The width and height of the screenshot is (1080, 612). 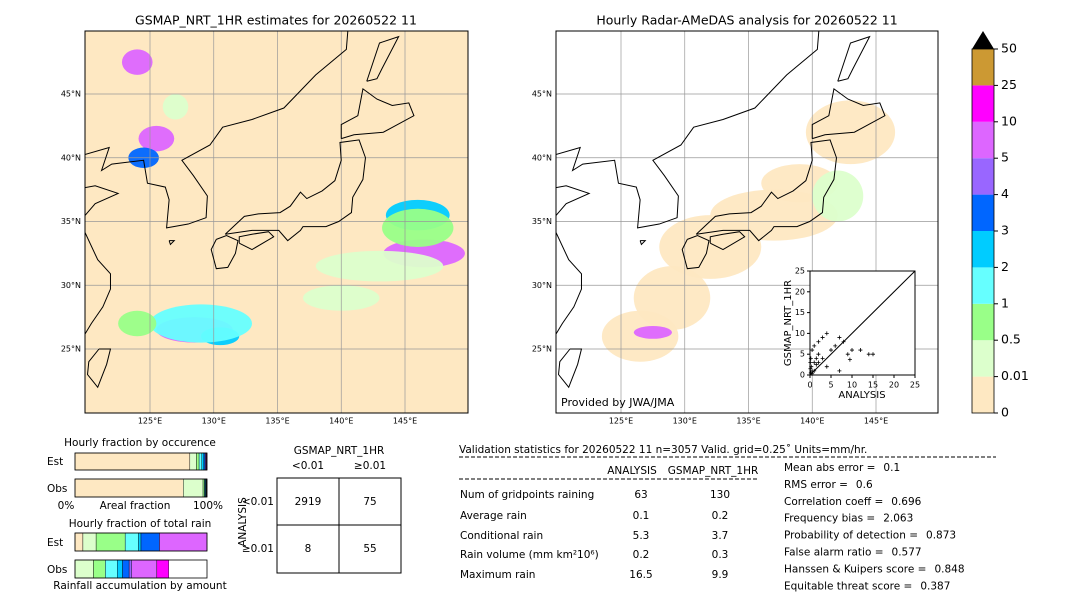 I want to click on fraction-text: Obs, so click(x=57, y=489).